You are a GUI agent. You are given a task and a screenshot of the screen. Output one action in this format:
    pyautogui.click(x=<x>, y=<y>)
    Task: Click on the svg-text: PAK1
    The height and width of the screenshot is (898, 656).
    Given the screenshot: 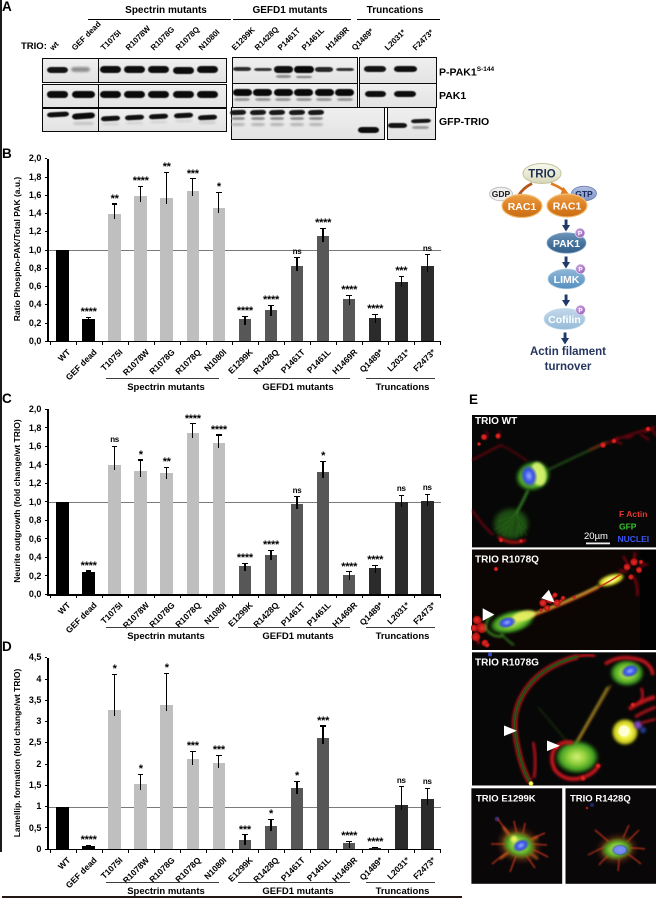 What is the action you would take?
    pyautogui.click(x=566, y=244)
    